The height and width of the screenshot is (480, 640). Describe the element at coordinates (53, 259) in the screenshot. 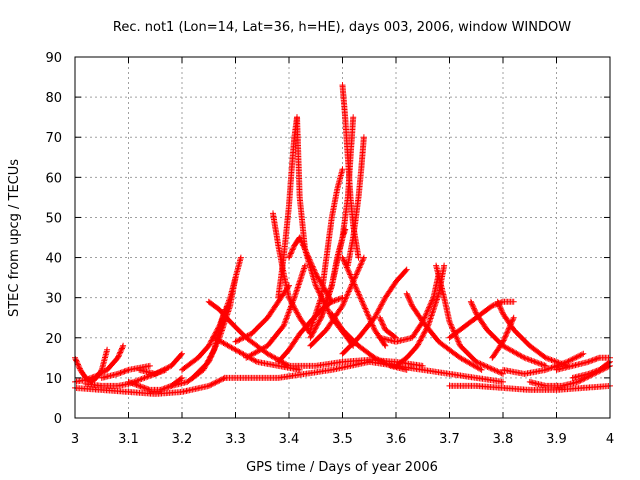

I see `y-tick-label: 40` at that location.